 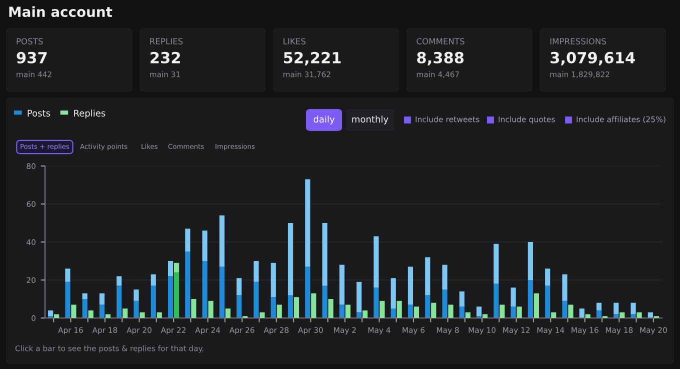 What do you see at coordinates (165, 58) in the screenshot?
I see `text: 232` at bounding box center [165, 58].